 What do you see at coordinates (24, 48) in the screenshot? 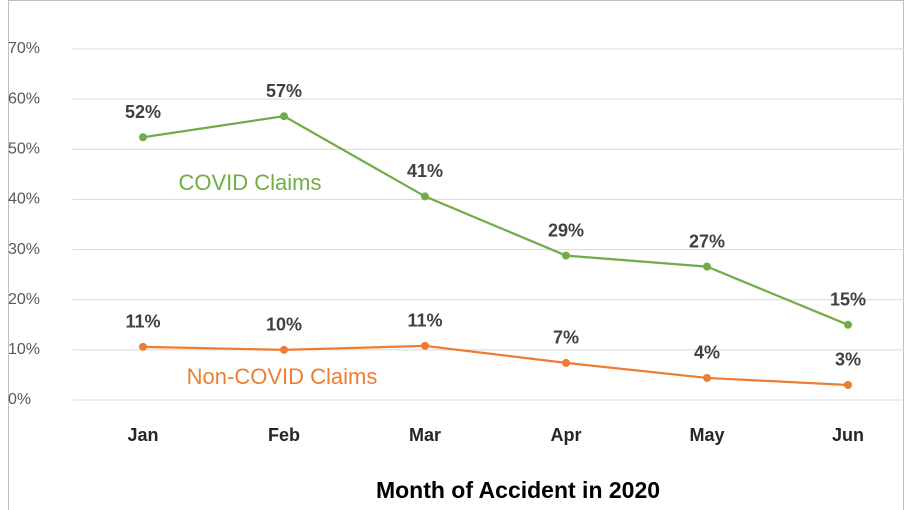
I see `y-tick-label: 70%` at bounding box center [24, 48].